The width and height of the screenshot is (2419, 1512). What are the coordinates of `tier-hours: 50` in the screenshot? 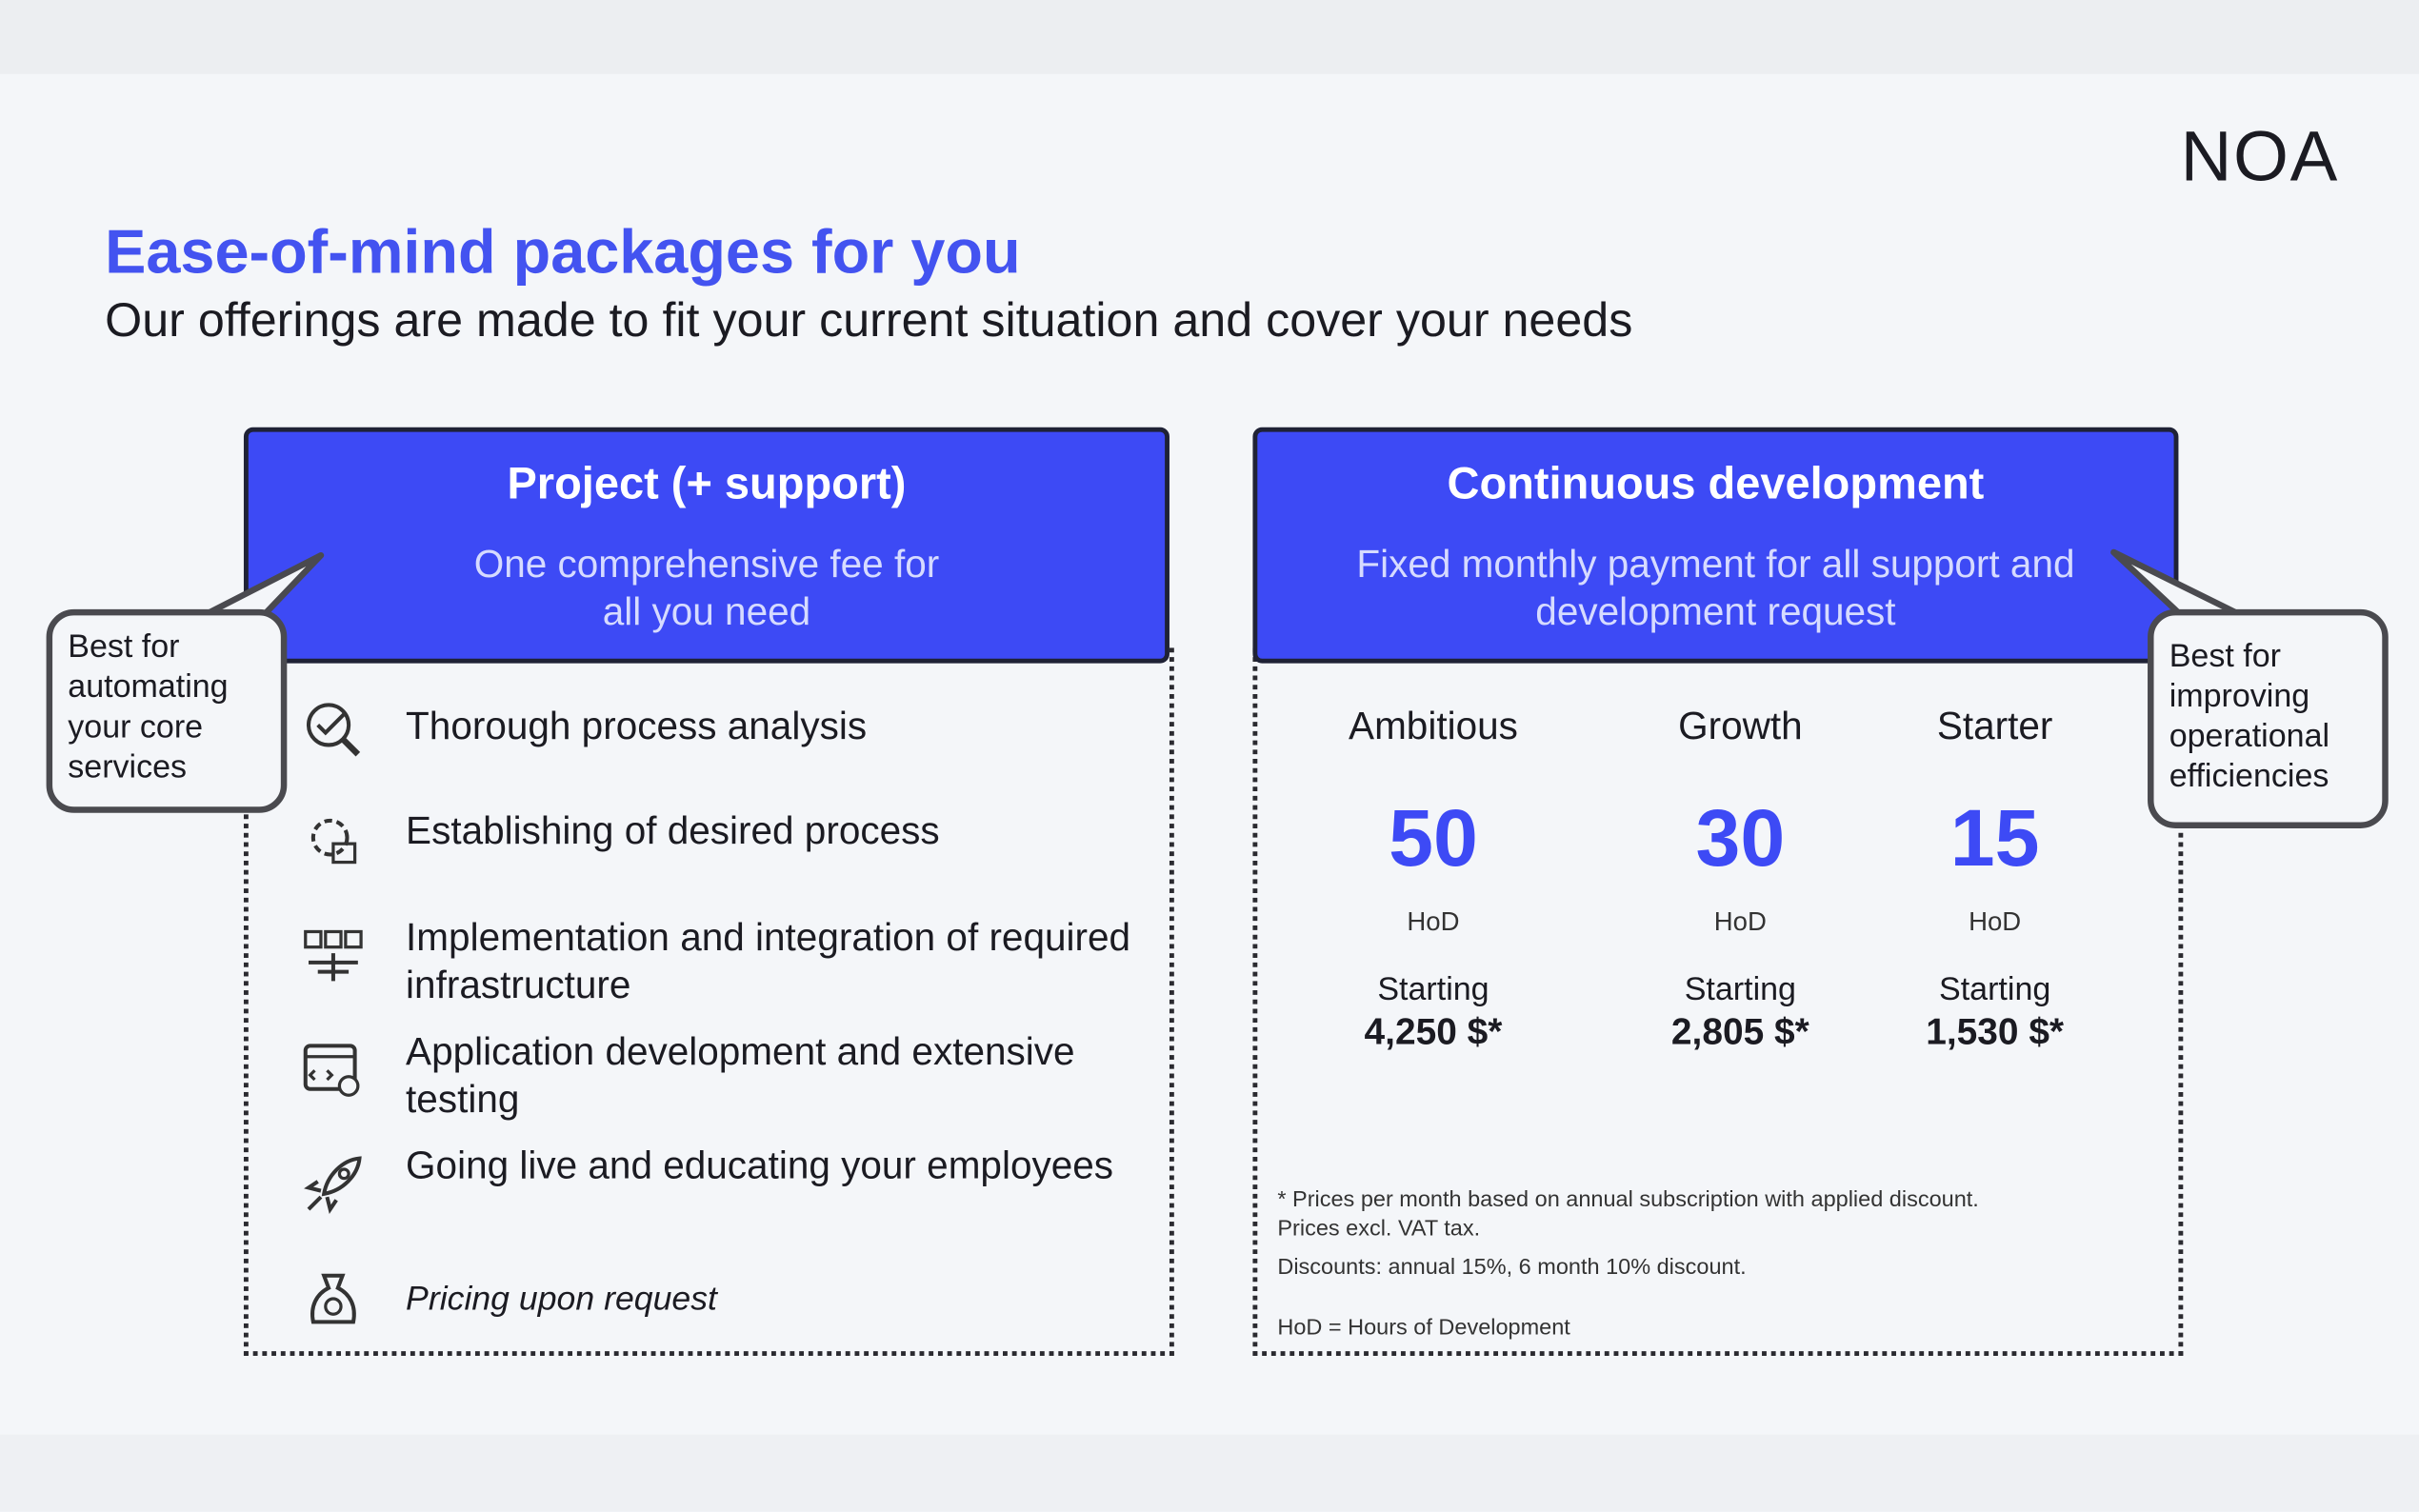 It's located at (1433, 839).